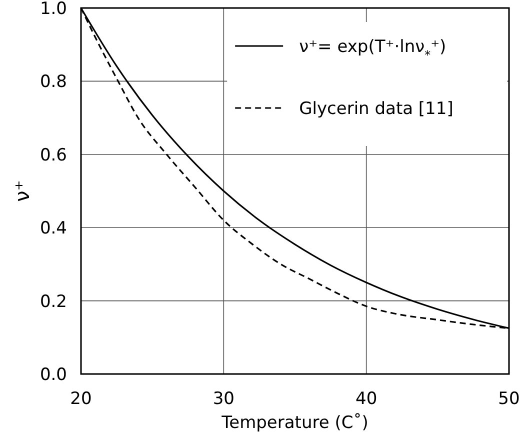 The image size is (529, 436). I want to click on x-tick-label: 40, so click(367, 399).